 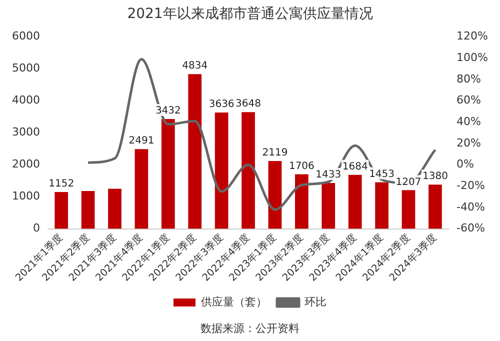 I want to click on source-note: 数据来源：公开资料, so click(x=250, y=329).